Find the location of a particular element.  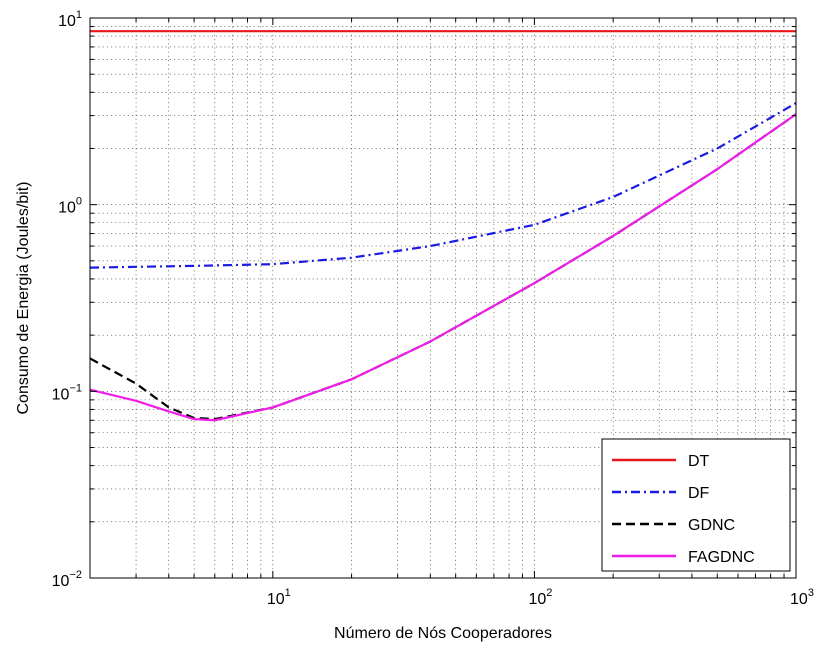

legend-label-df: DF is located at coordinates (699, 493).